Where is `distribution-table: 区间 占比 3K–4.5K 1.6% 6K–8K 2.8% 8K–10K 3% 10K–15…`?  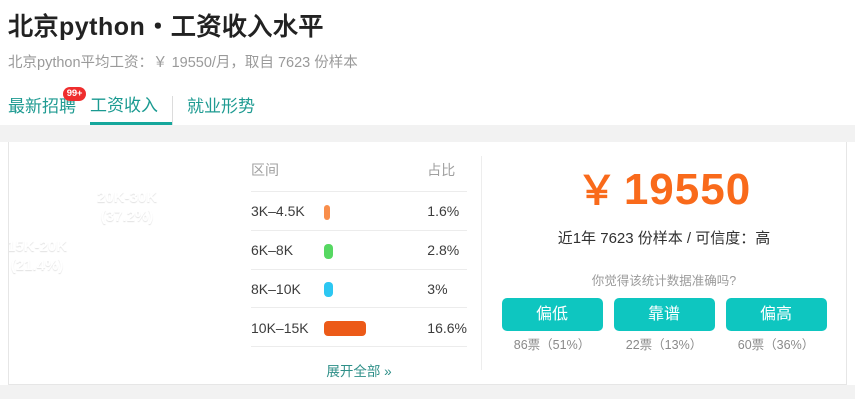 distribution-table: 区间 占比 3K–4.5K 1.6% 6K–8K 2.8% 8K–10K 3% 10K–15… is located at coordinates (359, 254).